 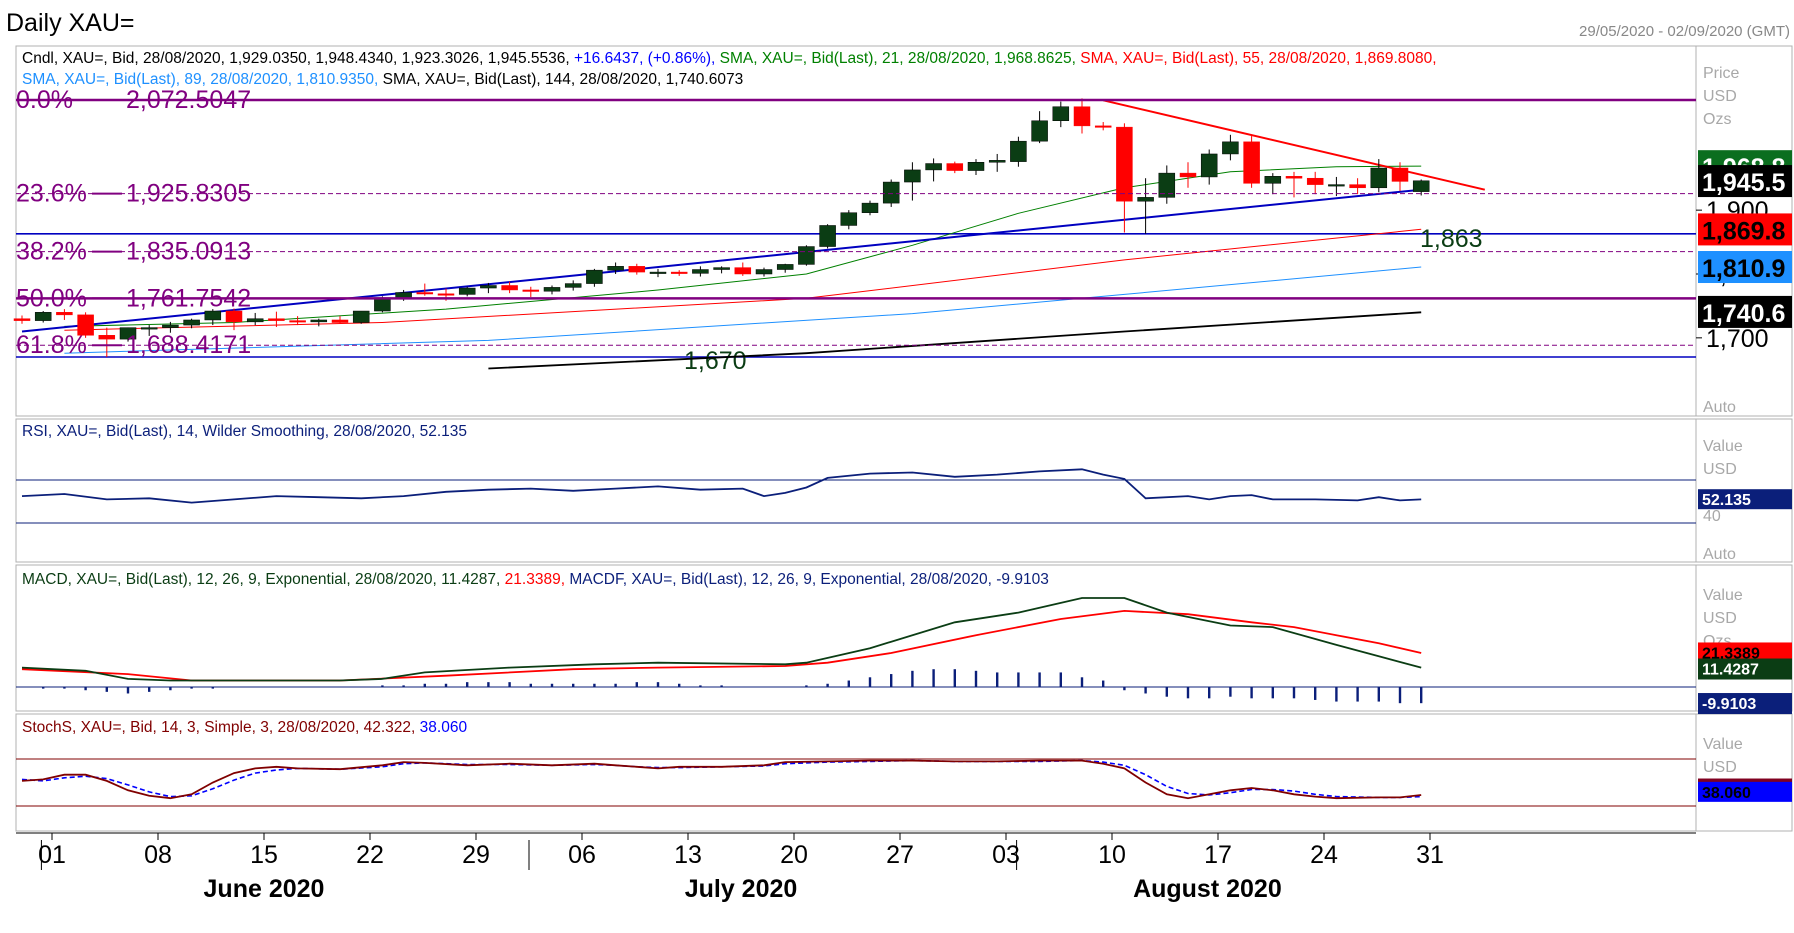 What do you see at coordinates (955, 340) in the screenshot?
I see `sma144-line` at bounding box center [955, 340].